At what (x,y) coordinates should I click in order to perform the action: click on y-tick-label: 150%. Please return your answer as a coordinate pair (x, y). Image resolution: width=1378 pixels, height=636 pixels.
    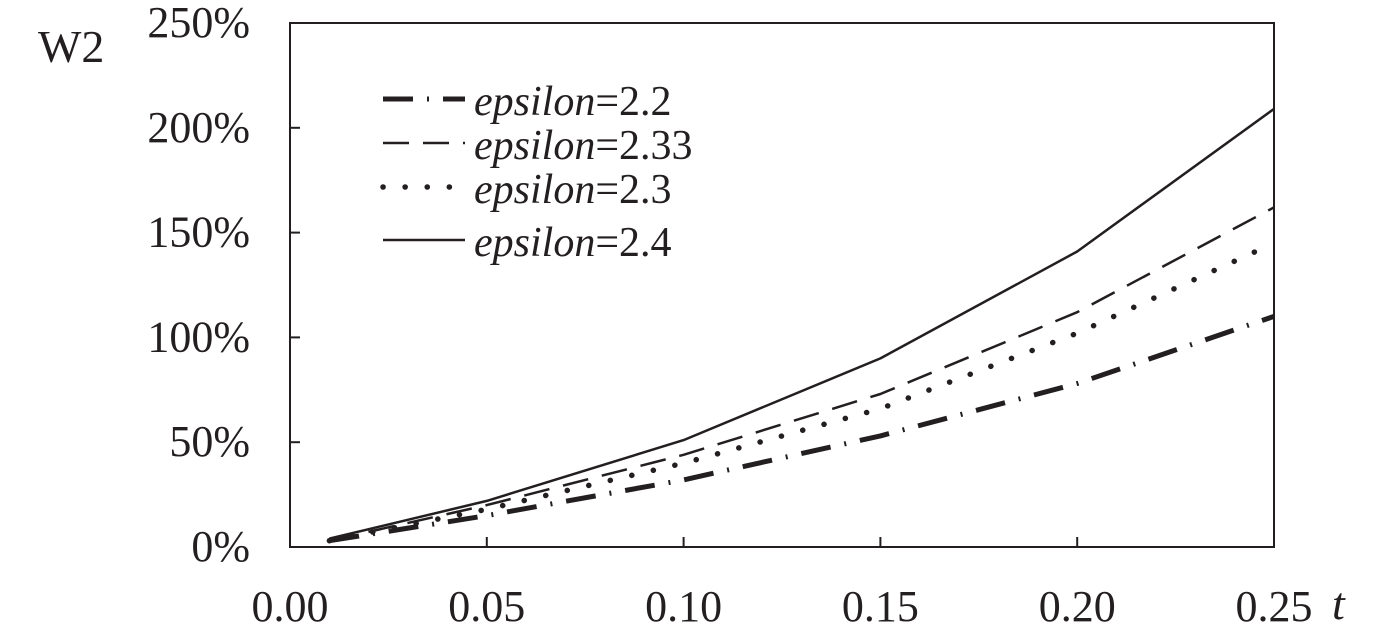
    Looking at the image, I should click on (198, 232).